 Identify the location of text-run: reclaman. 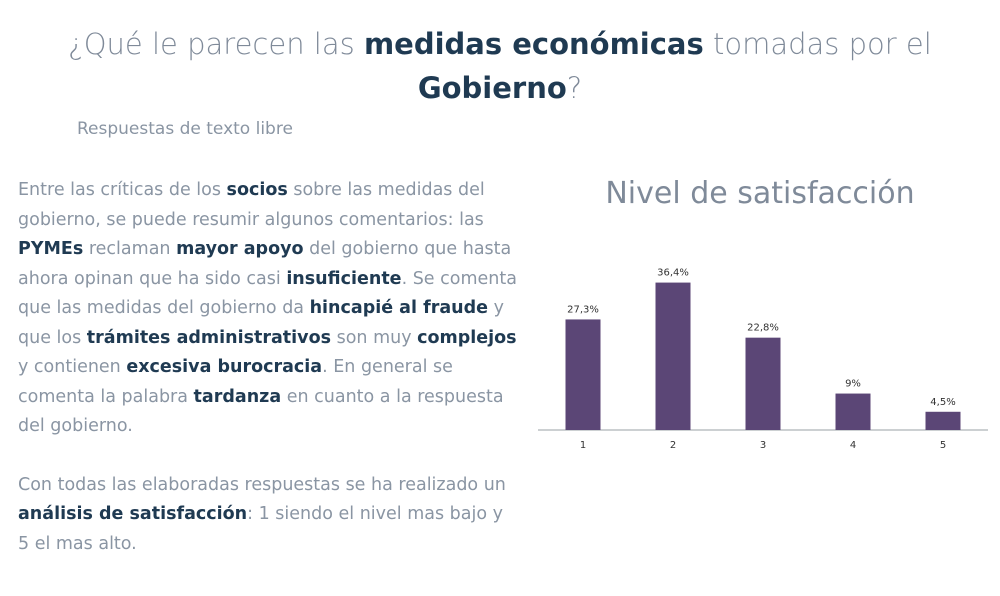
(130, 249).